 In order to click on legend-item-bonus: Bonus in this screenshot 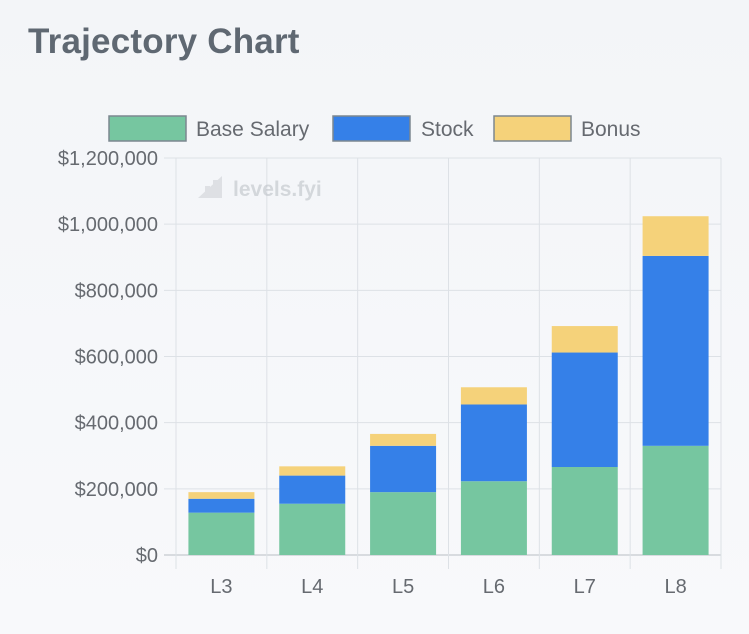, I will do `click(567, 128)`.